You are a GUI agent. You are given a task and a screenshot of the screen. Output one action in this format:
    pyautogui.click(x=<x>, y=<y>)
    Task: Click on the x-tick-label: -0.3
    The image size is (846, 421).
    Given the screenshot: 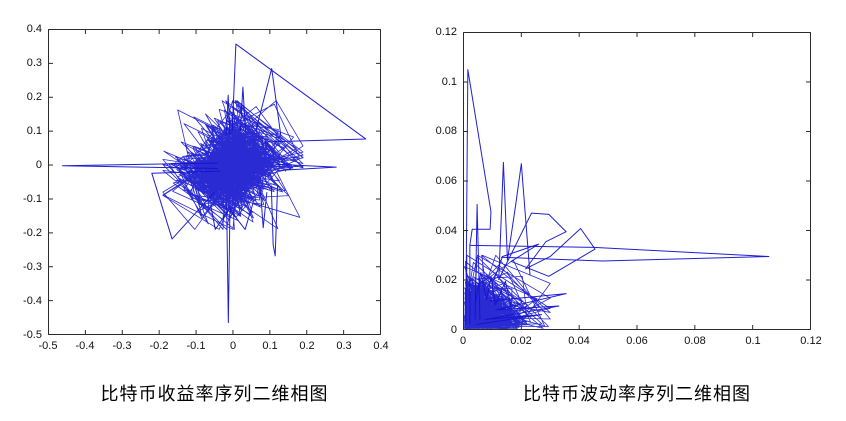 What is the action you would take?
    pyautogui.click(x=122, y=346)
    